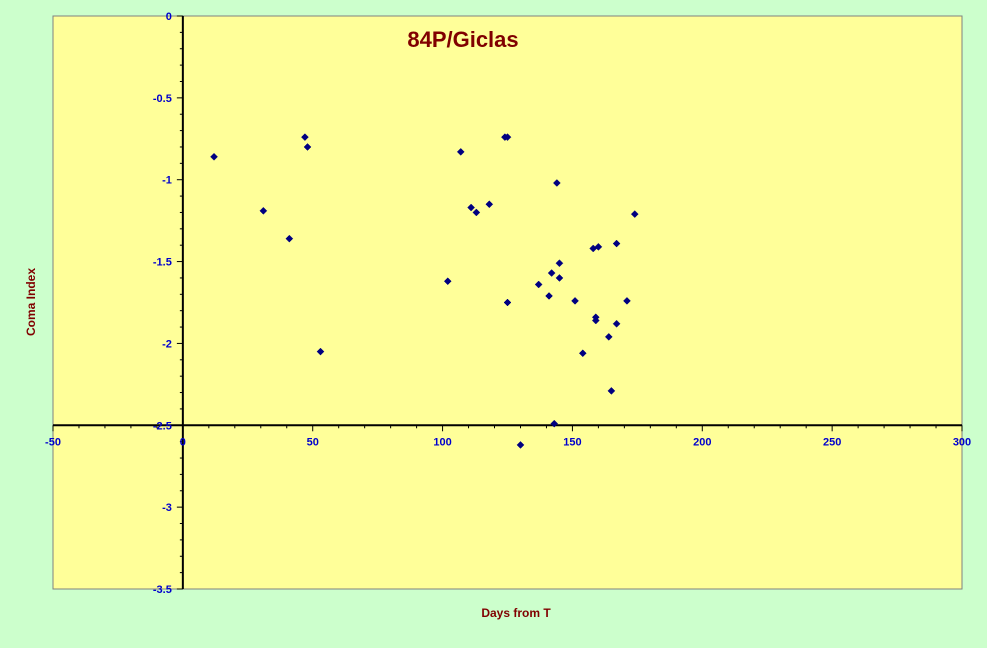 The height and width of the screenshot is (648, 987). I want to click on y-tick-label: -1, so click(167, 181).